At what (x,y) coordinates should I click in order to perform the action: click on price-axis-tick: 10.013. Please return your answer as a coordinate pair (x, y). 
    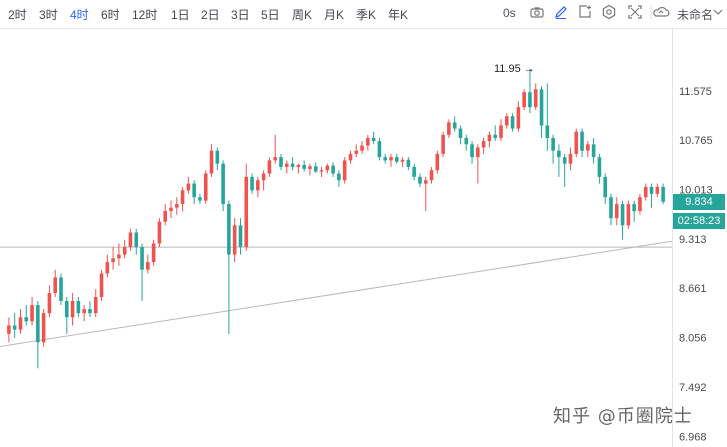
    Looking at the image, I should click on (696, 190).